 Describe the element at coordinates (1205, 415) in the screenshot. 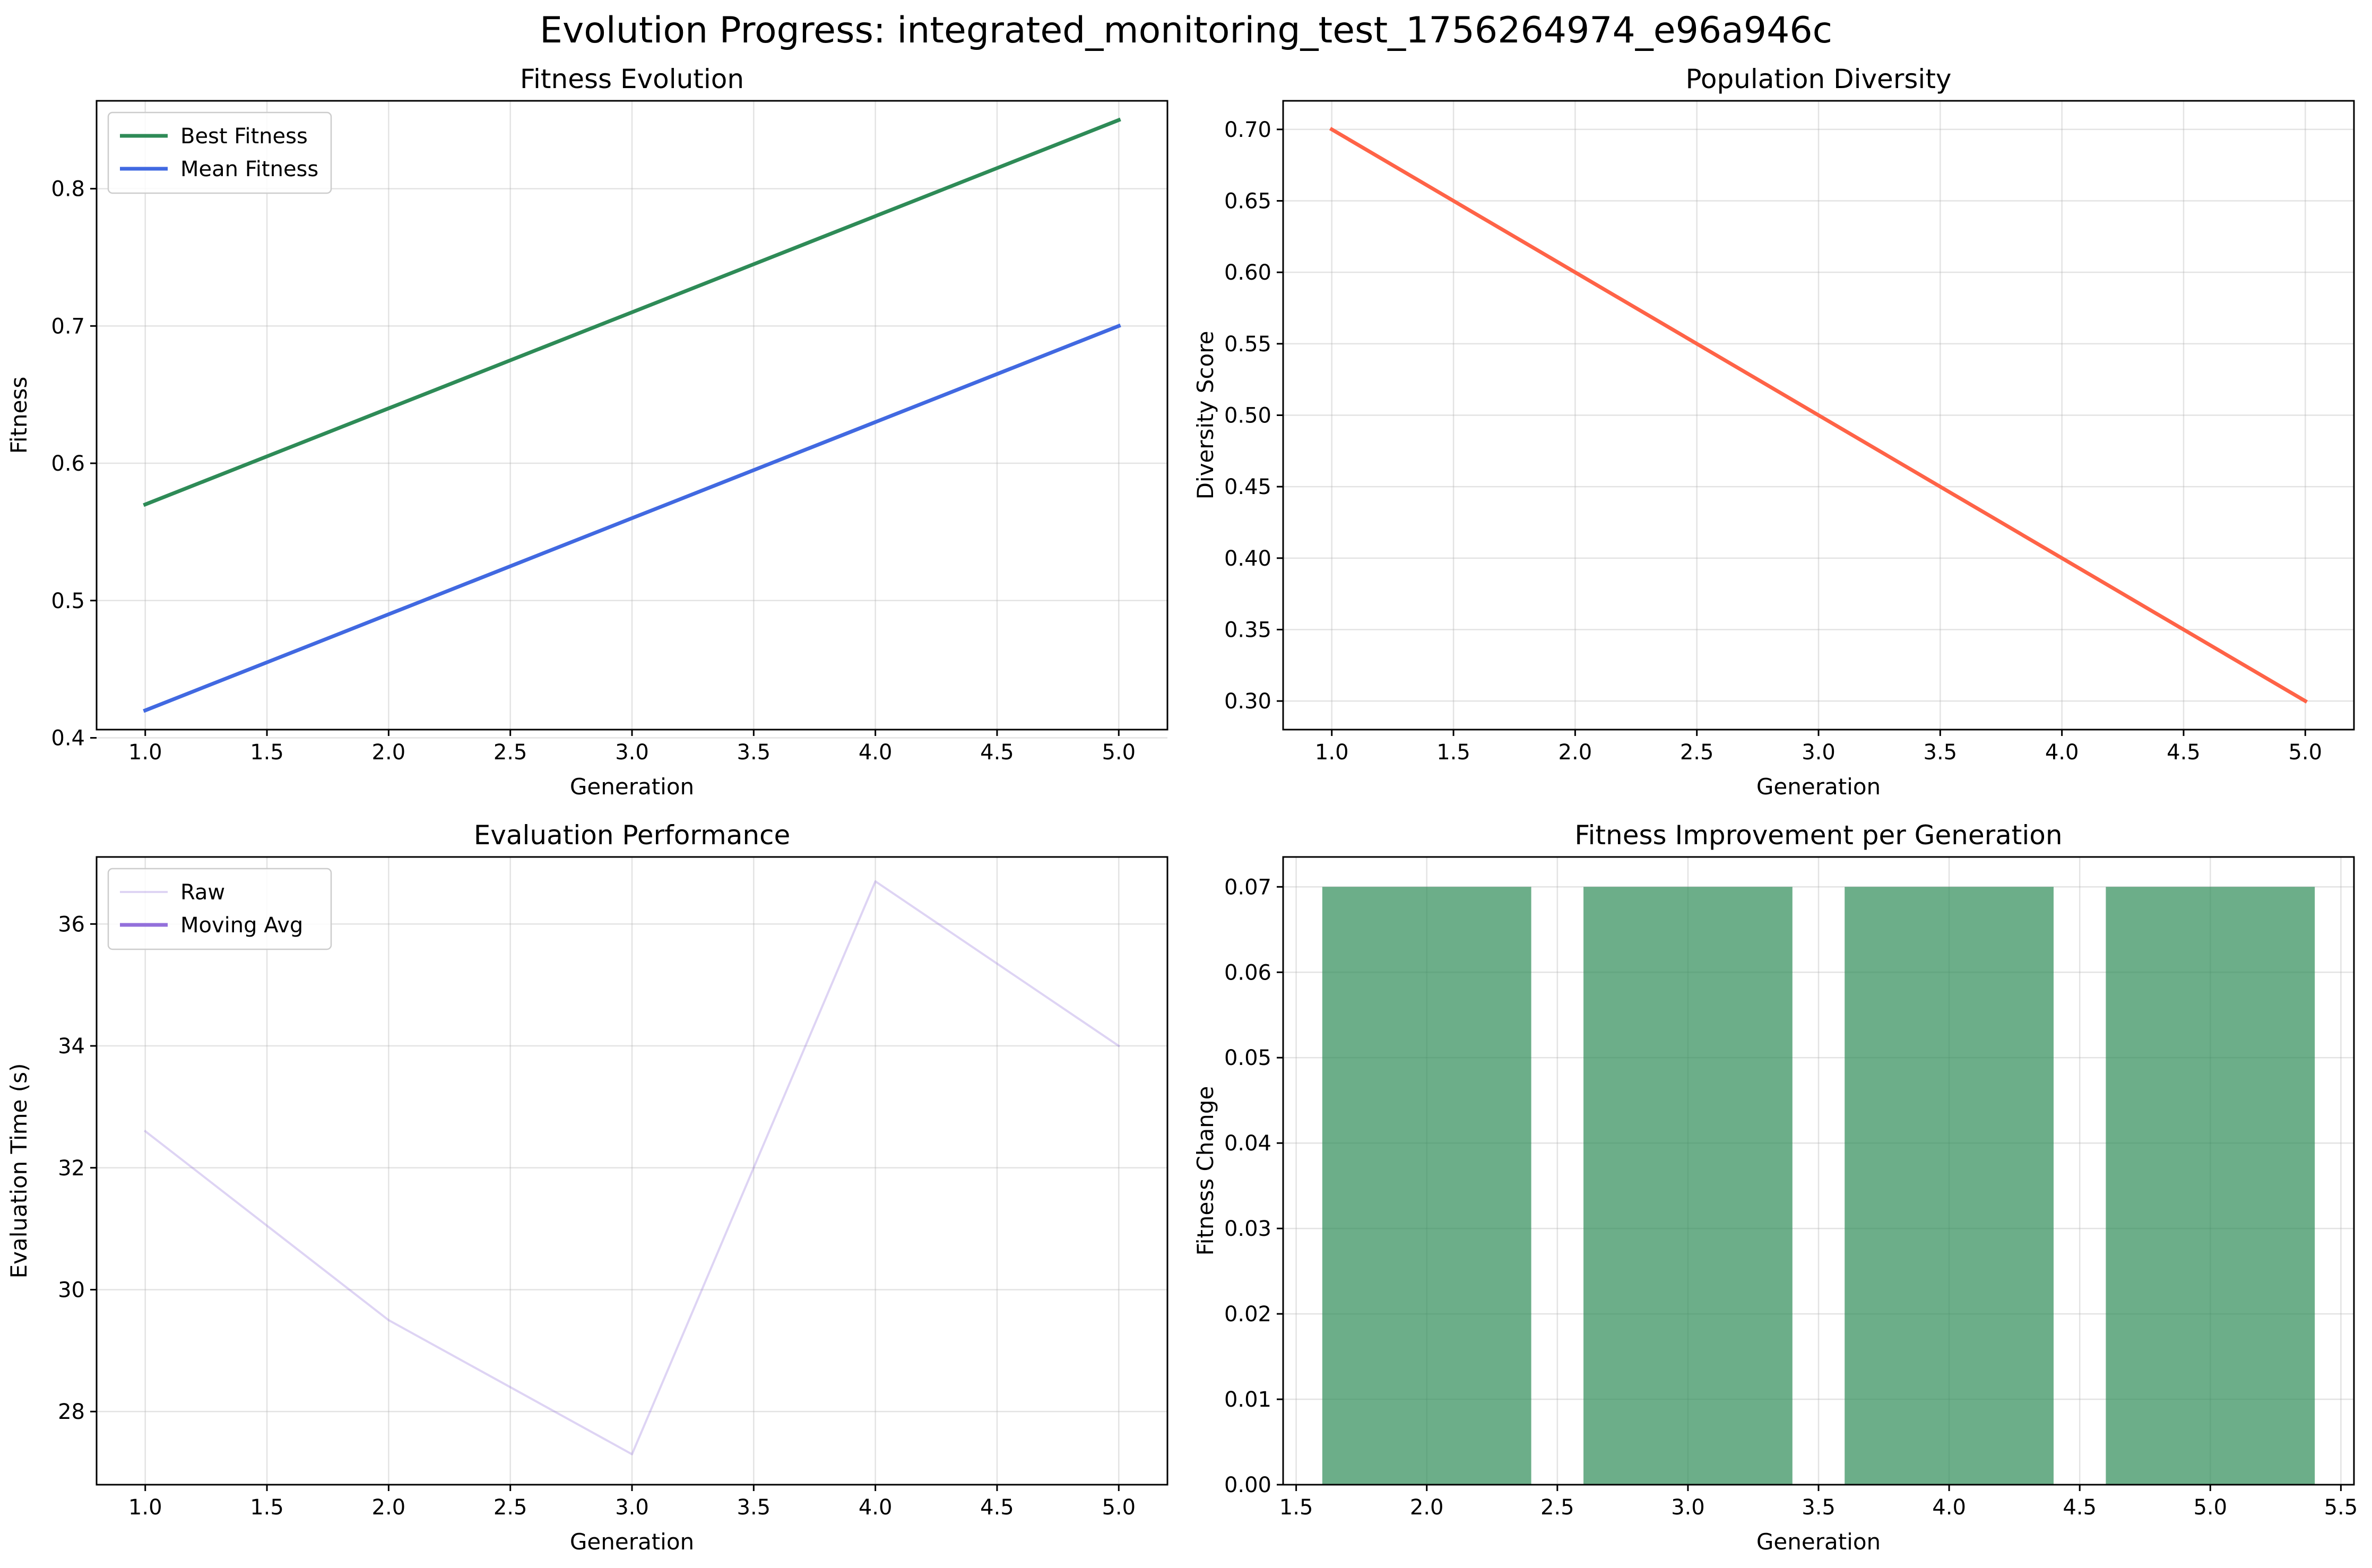

I see `y-axis-label: Diversity Score` at that location.